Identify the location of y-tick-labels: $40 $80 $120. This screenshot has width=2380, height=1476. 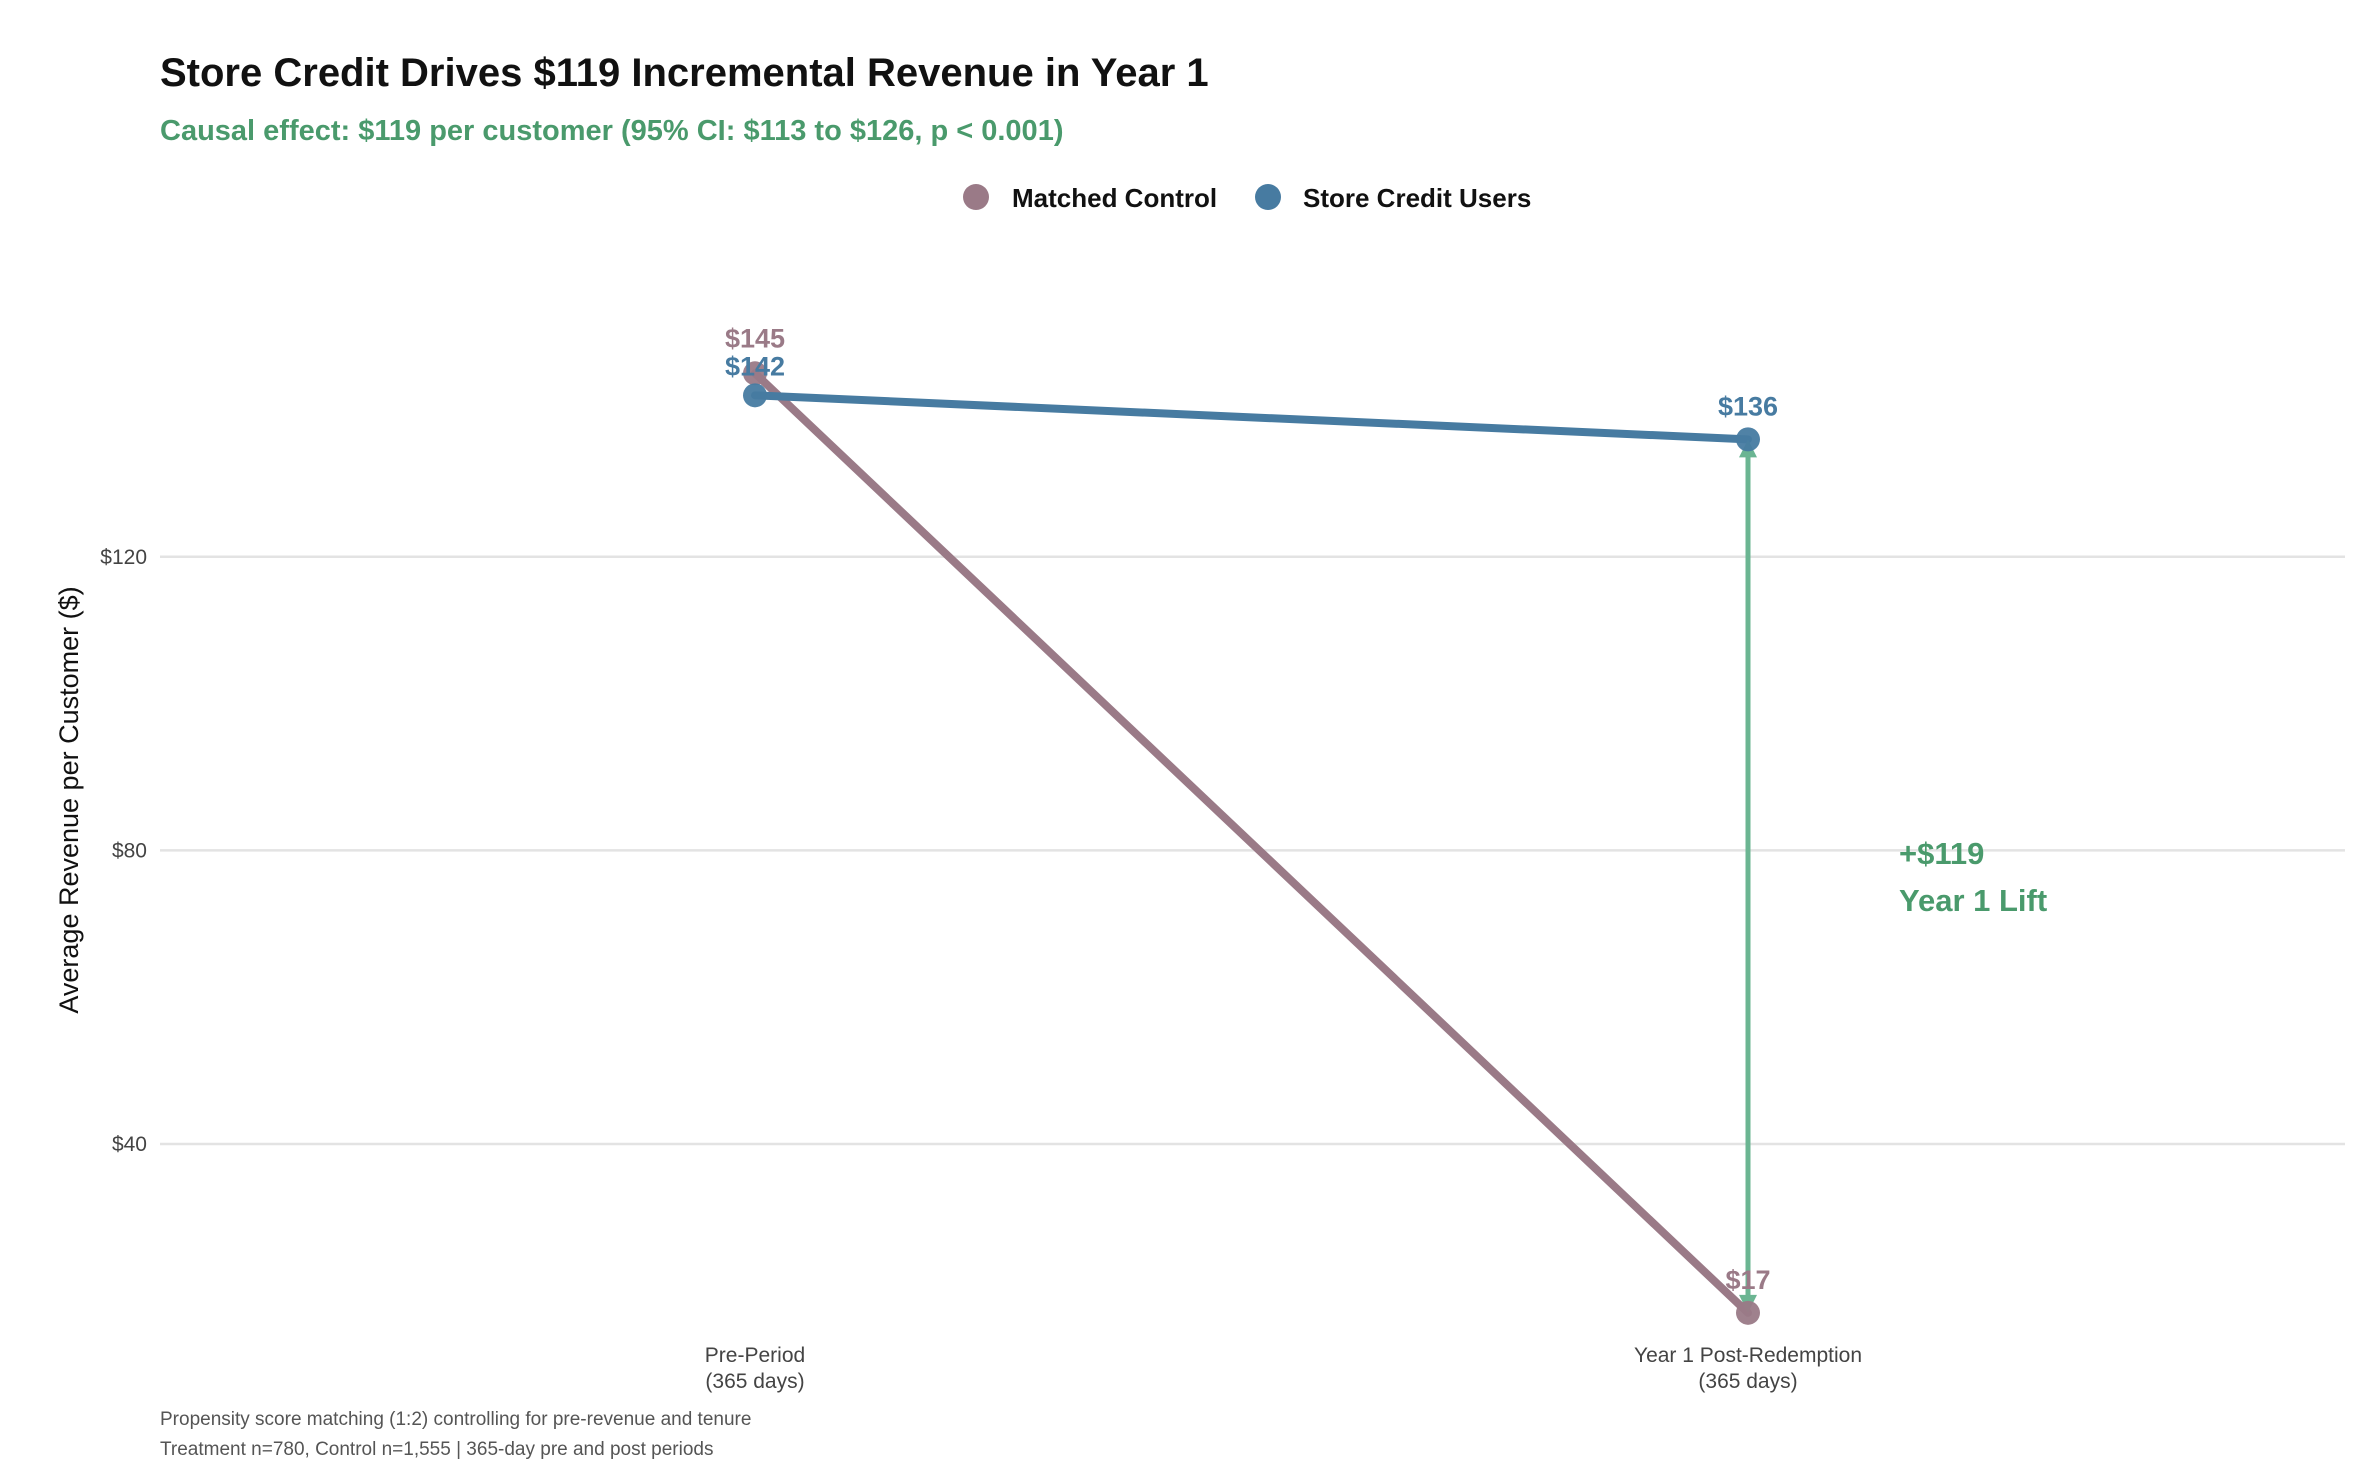
(123, 851).